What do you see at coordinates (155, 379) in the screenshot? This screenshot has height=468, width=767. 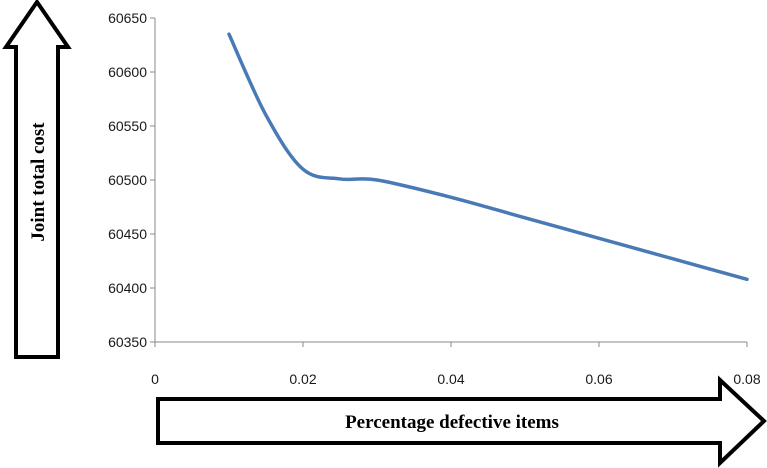 I see `x-tick-label: 0` at bounding box center [155, 379].